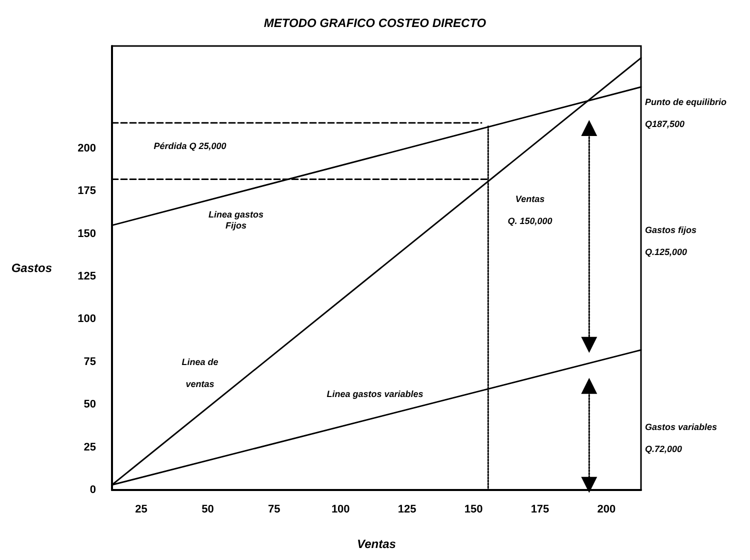 Image resolution: width=750 pixels, height=560 pixels. What do you see at coordinates (340, 510) in the screenshot?
I see `x-tick-label: 100` at bounding box center [340, 510].